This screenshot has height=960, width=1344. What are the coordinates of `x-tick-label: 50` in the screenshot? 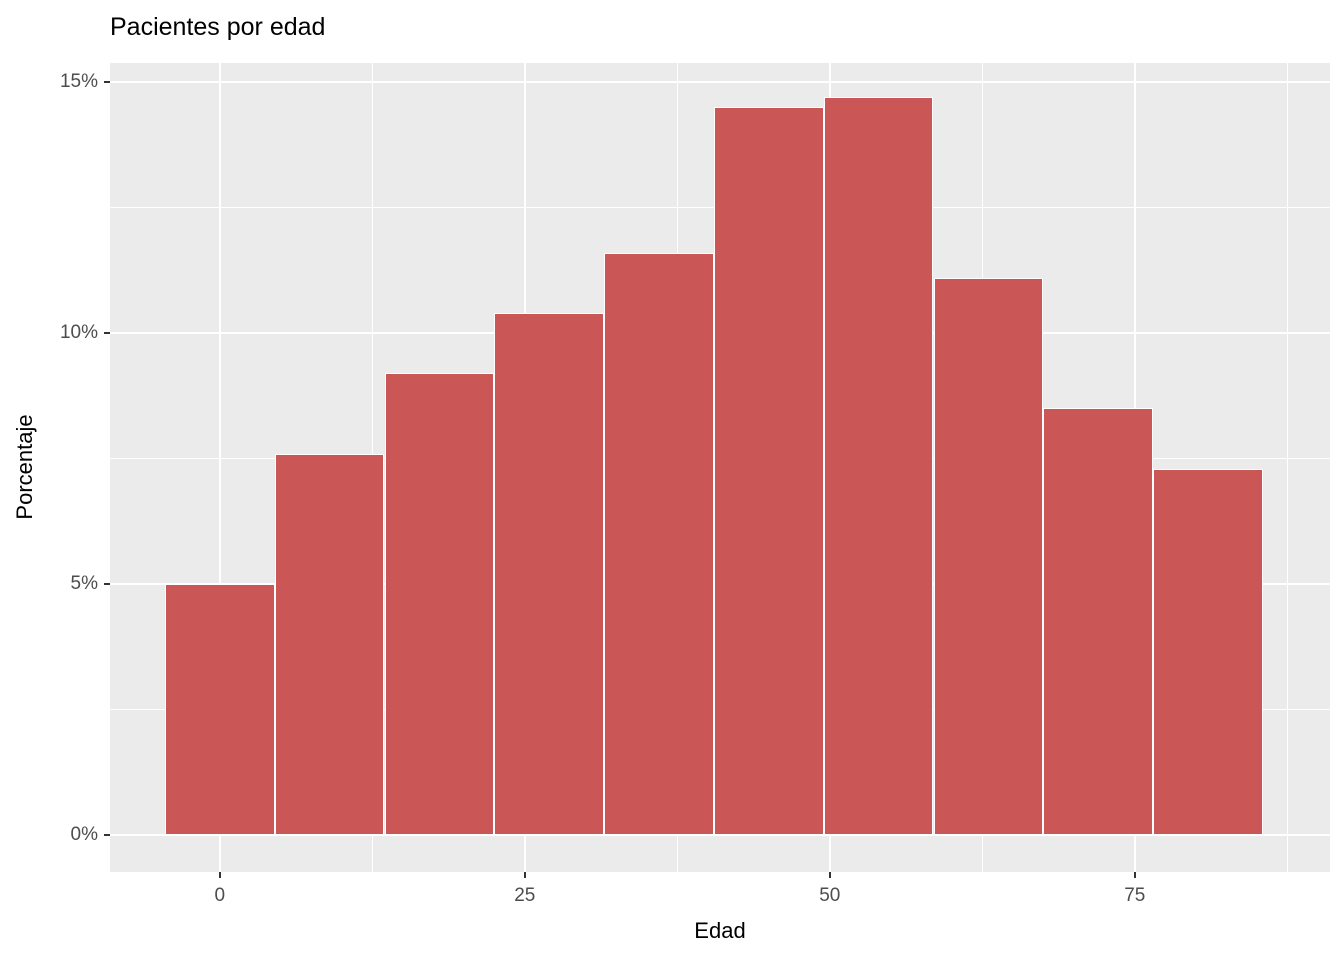 It's located at (830, 895).